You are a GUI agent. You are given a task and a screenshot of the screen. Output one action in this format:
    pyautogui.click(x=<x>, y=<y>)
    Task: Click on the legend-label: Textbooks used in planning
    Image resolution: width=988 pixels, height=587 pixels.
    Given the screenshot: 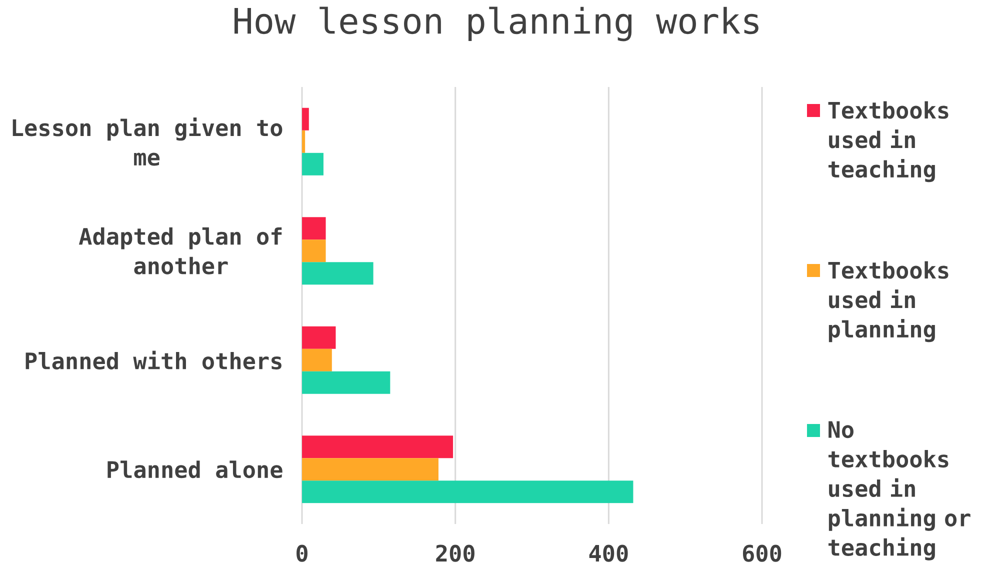 What is the action you would take?
    pyautogui.click(x=888, y=301)
    